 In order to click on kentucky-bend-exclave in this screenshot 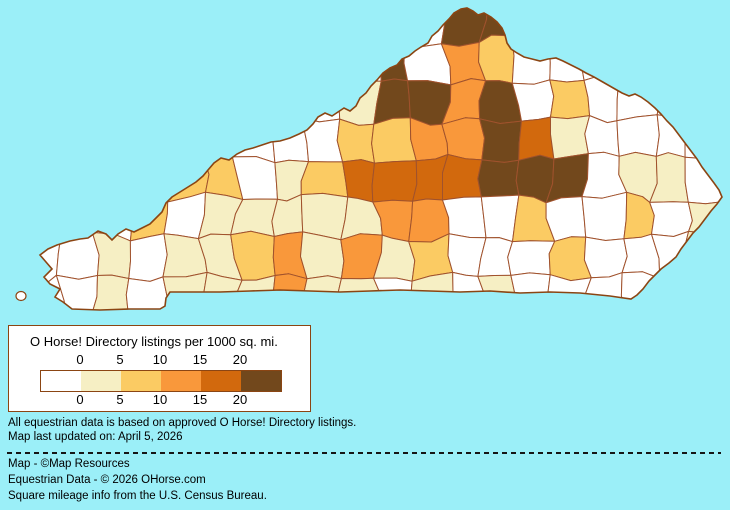, I will do `click(21, 296)`.